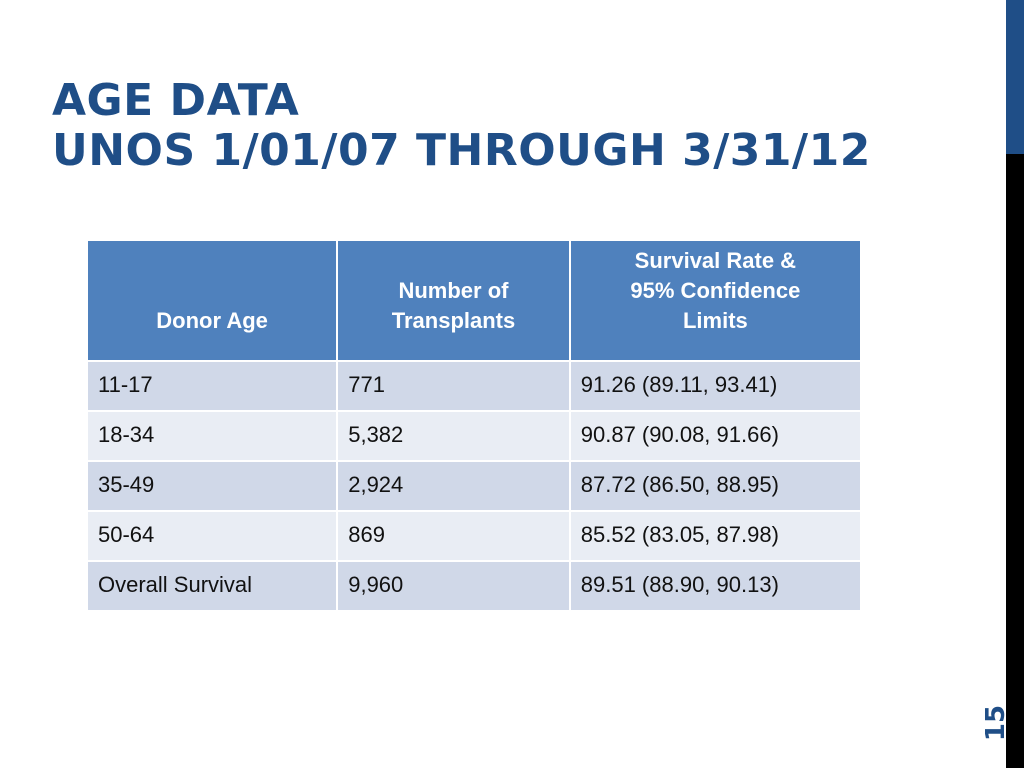 This screenshot has height=768, width=1024. I want to click on header-line: Number of, so click(453, 290).